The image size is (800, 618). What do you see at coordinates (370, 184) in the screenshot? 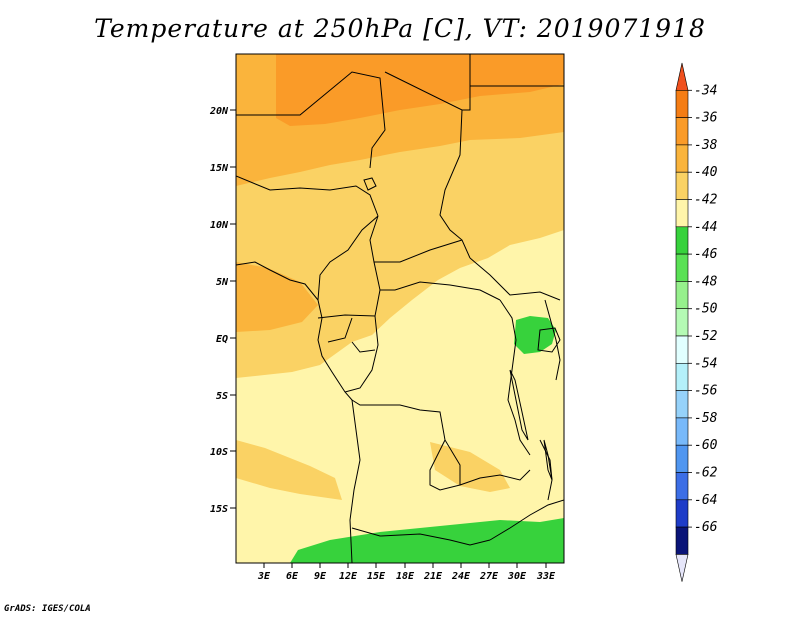
I see `lake-chad-outline` at bounding box center [370, 184].